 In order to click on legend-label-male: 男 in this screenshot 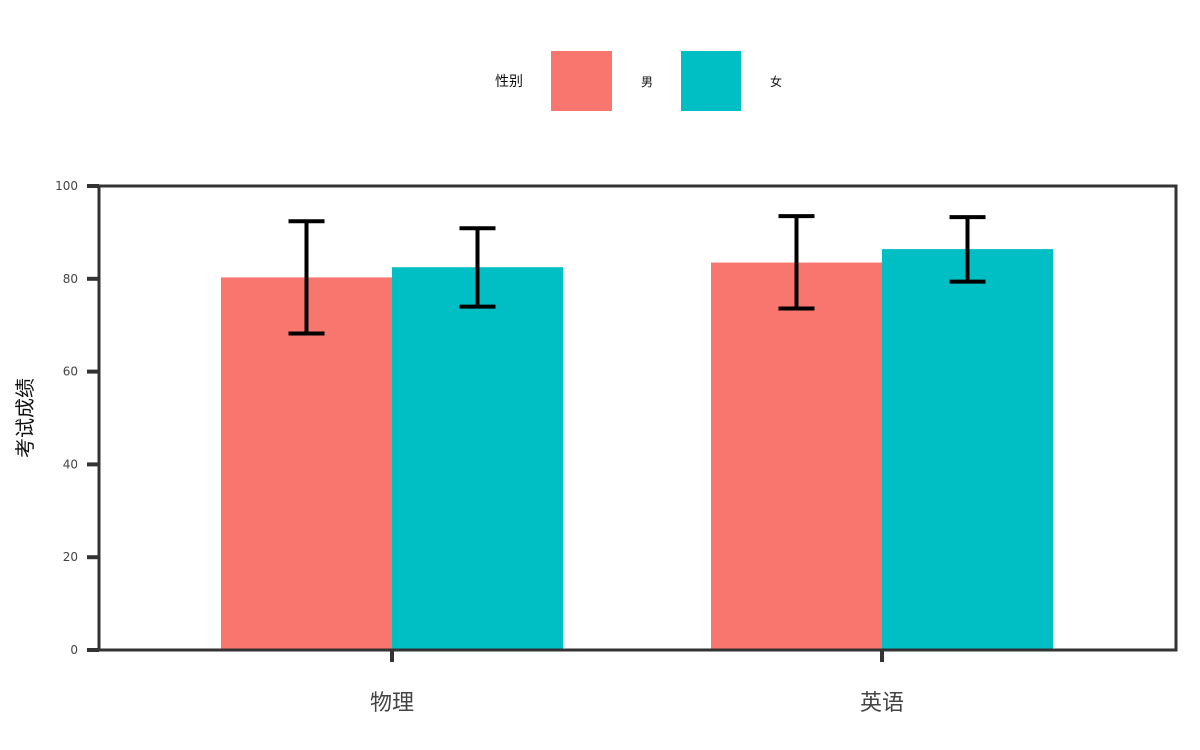, I will do `click(647, 82)`.